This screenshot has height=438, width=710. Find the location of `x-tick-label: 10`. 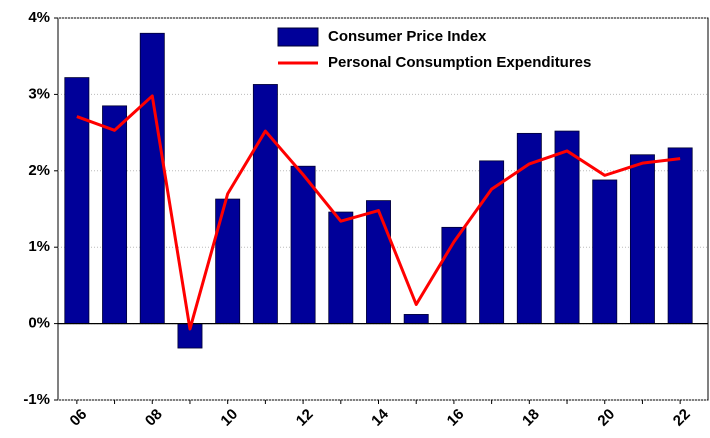

x-tick-label: 10 is located at coordinates (229, 418).